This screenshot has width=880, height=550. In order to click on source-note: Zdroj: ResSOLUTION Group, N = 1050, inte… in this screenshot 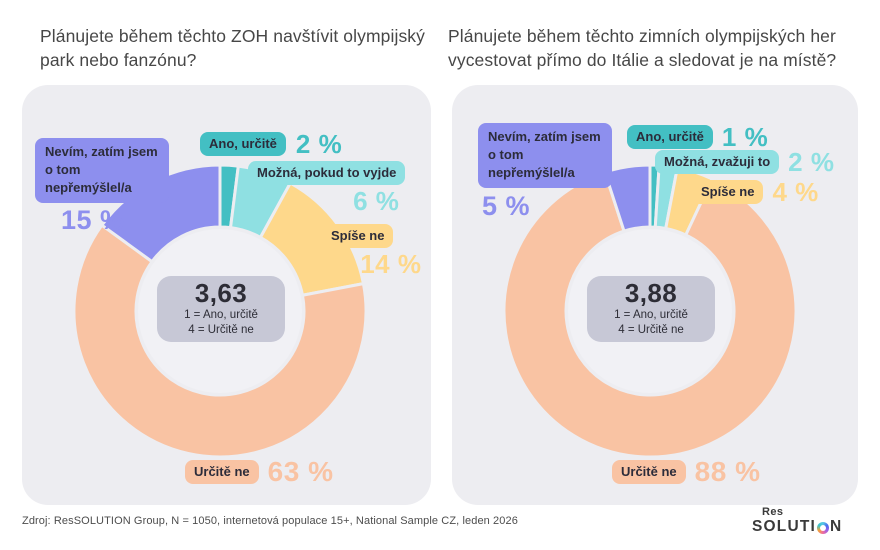, I will do `click(270, 521)`.